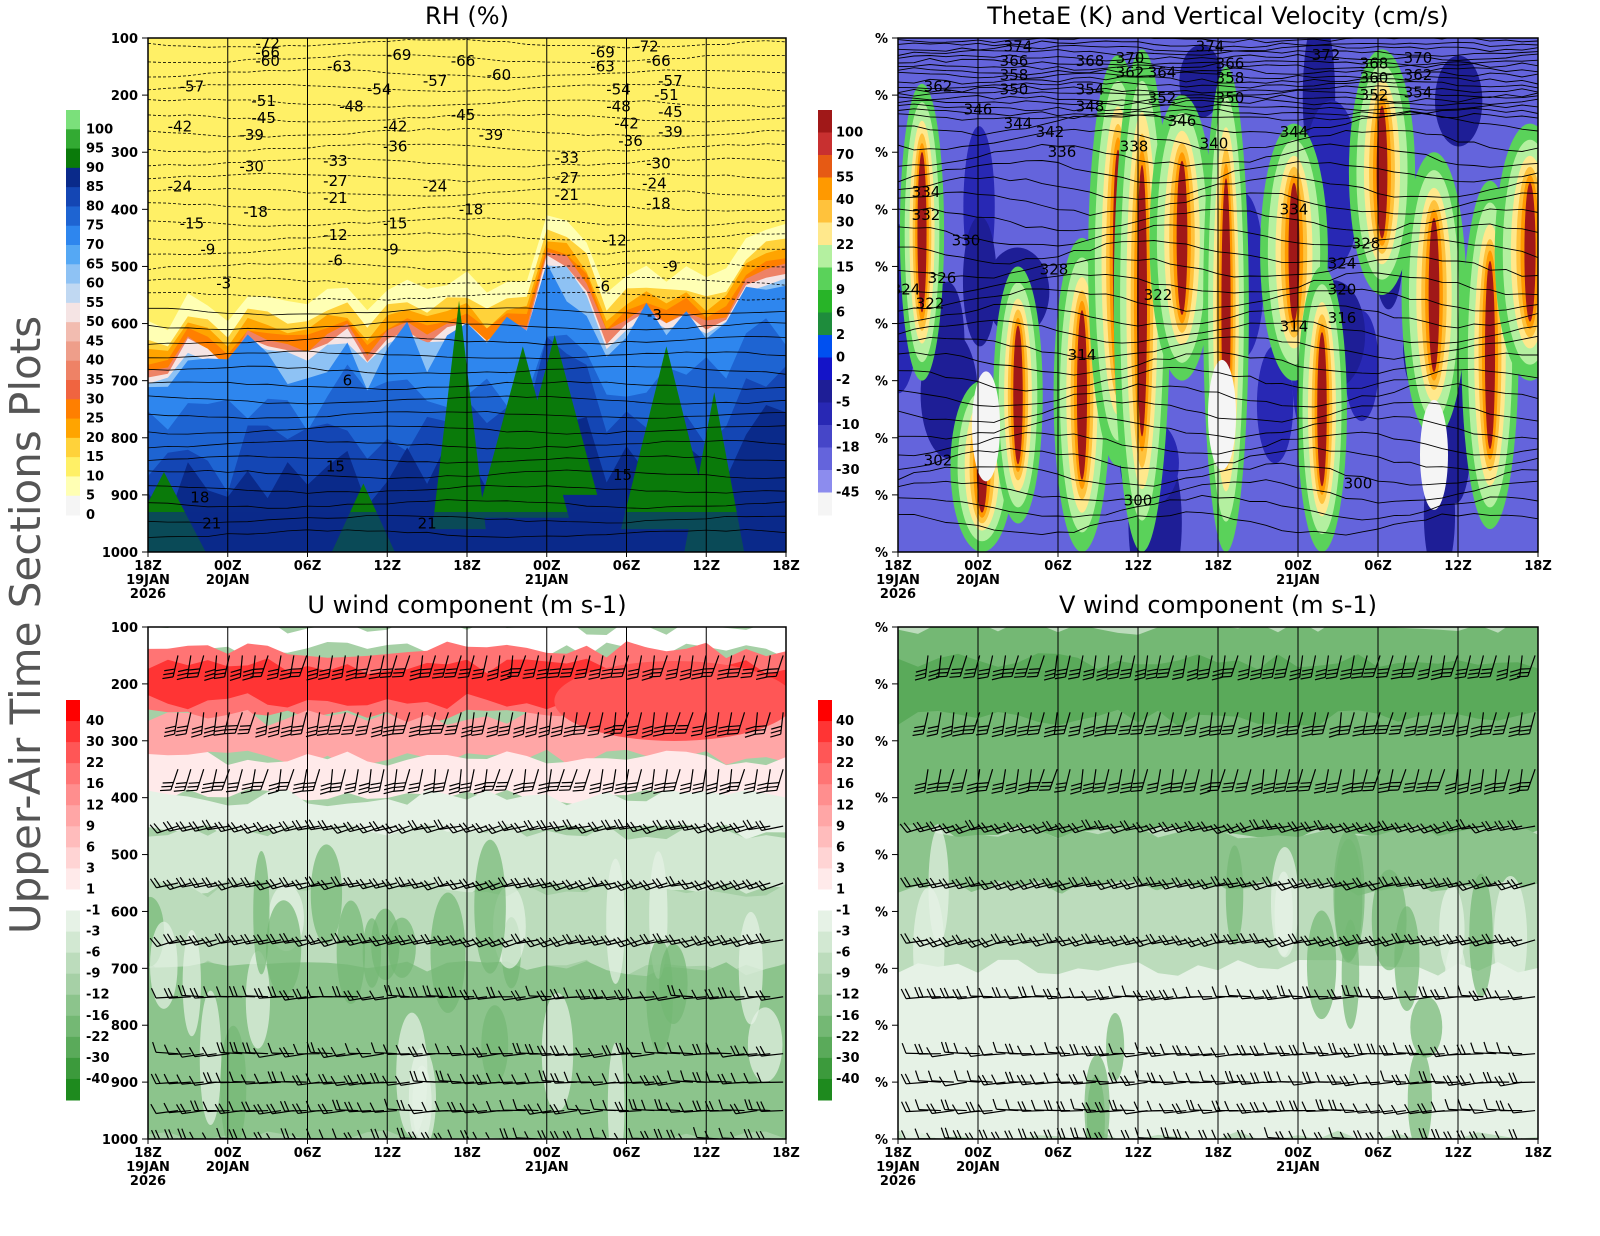  What do you see at coordinates (840, 868) in the screenshot?
I see `colorbar-label: 3` at bounding box center [840, 868].